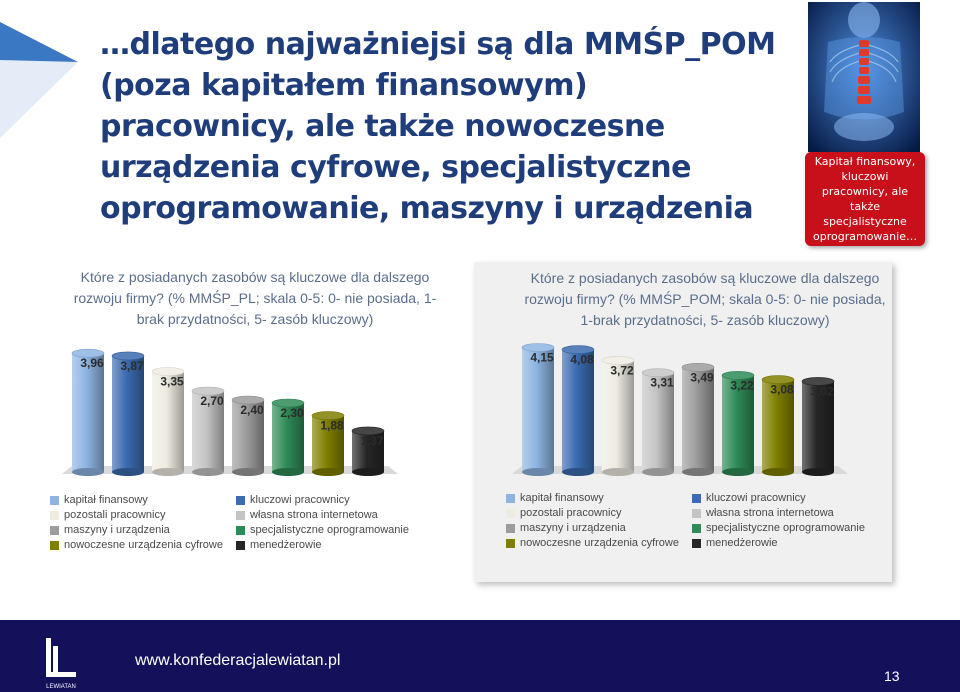 This screenshot has width=960, height=692. I want to click on legend-item: kluczowi pracownicy, so click(329, 500).